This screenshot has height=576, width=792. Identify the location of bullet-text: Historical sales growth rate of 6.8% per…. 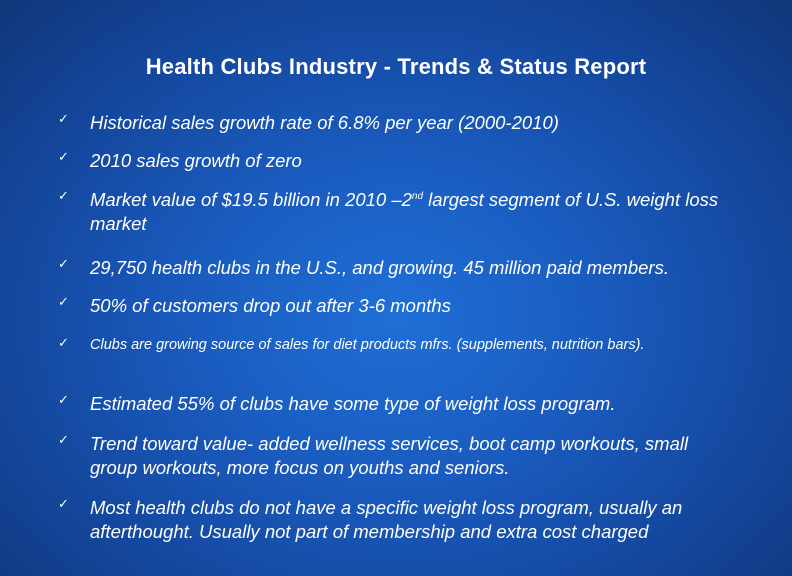
(324, 122).